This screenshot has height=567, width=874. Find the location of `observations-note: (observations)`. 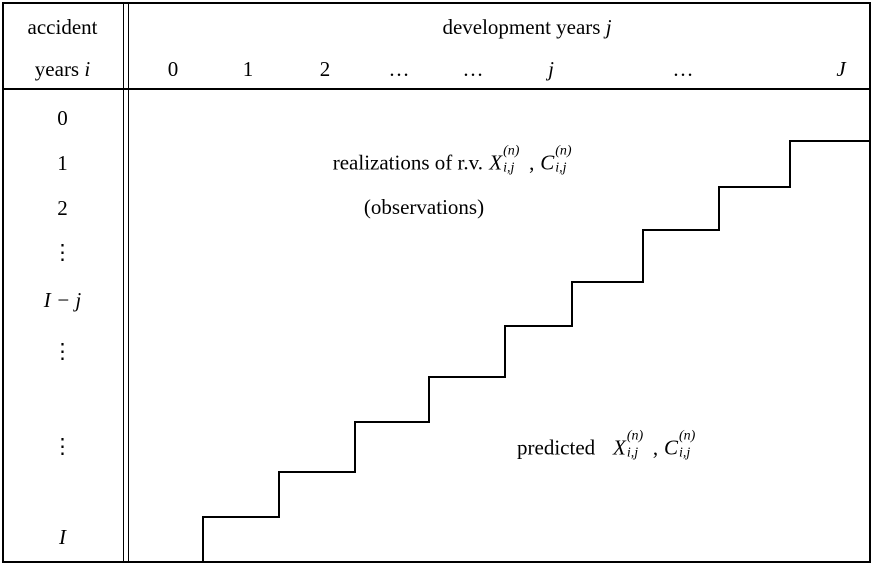

observations-note: (observations) is located at coordinates (424, 207).